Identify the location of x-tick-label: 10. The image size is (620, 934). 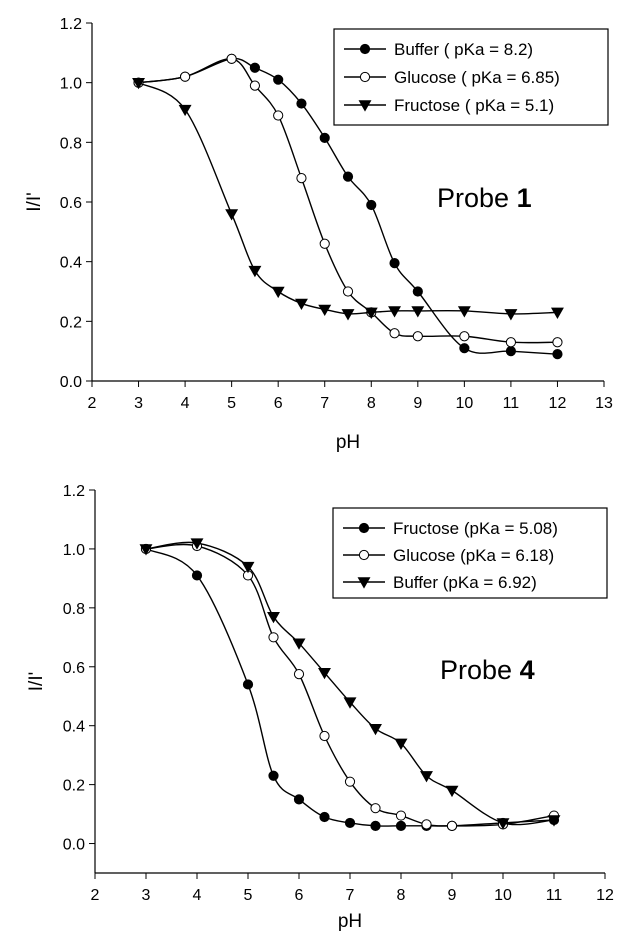
(503, 895).